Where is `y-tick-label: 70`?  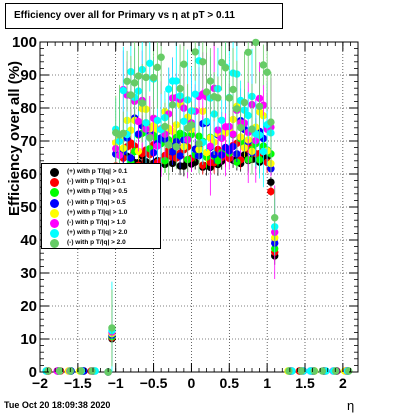 y-tick-label: 70 is located at coordinates (28, 141).